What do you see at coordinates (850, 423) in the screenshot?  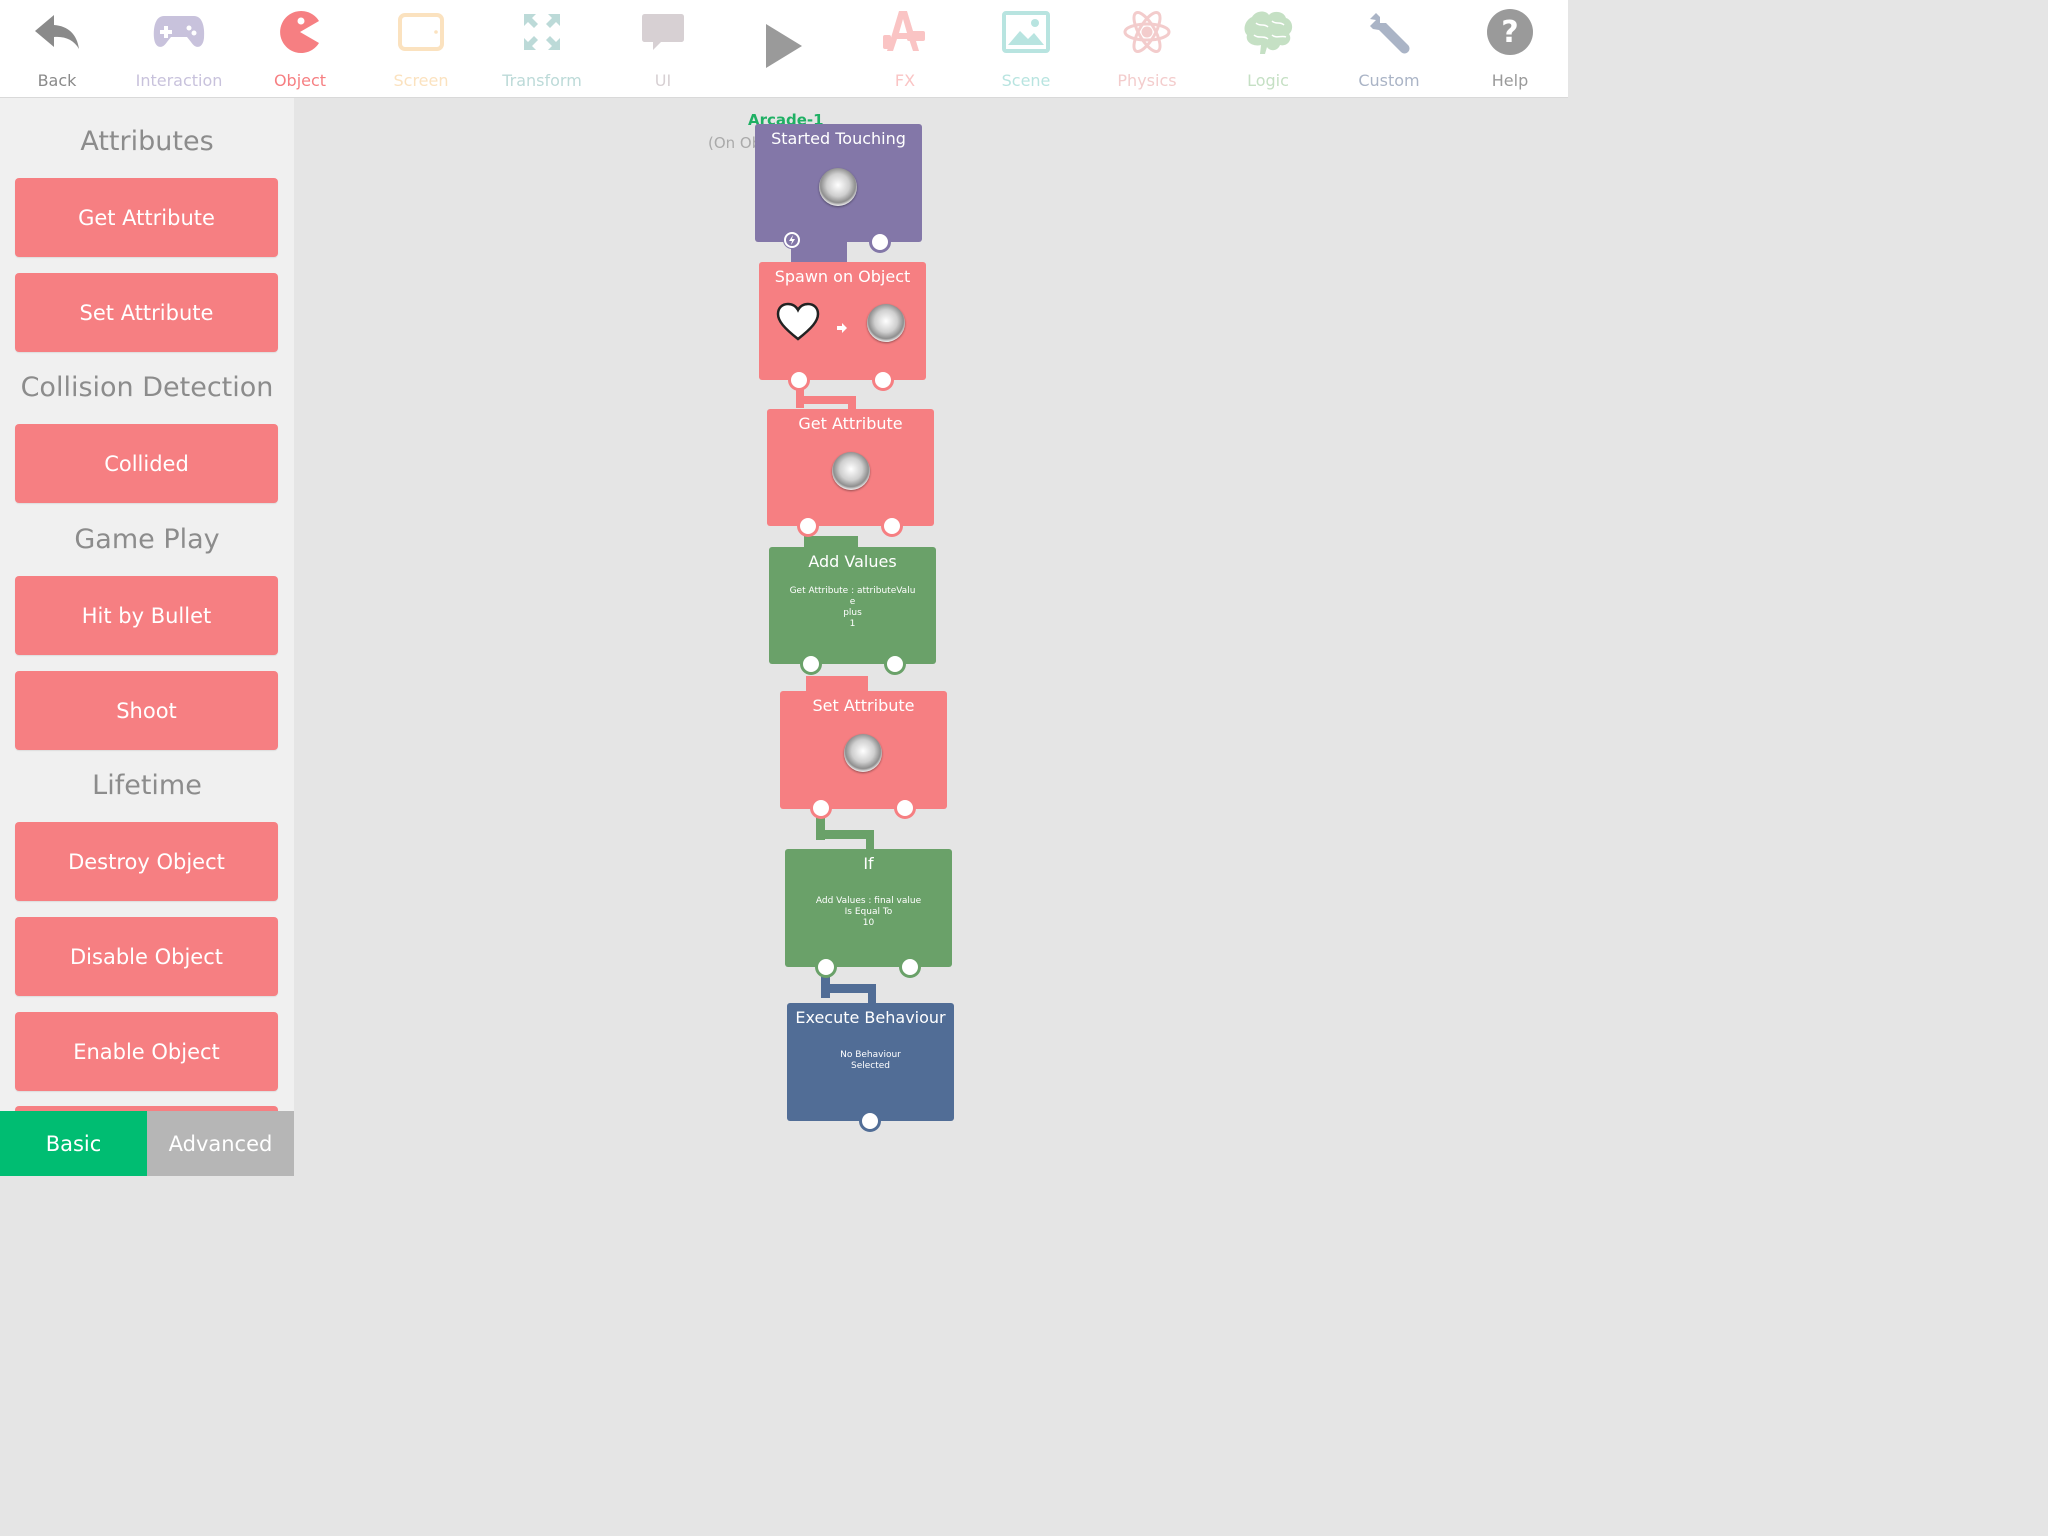 I see `block-title: Get Attribute` at bounding box center [850, 423].